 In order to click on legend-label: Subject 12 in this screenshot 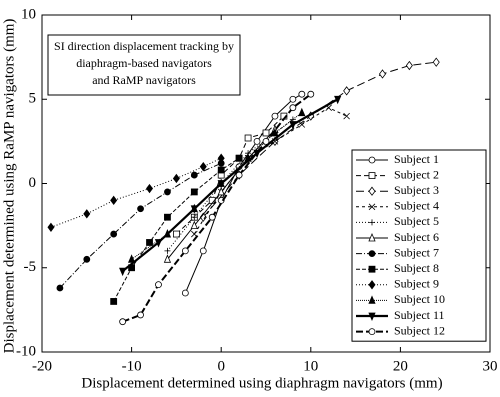, I will do `click(419, 330)`.